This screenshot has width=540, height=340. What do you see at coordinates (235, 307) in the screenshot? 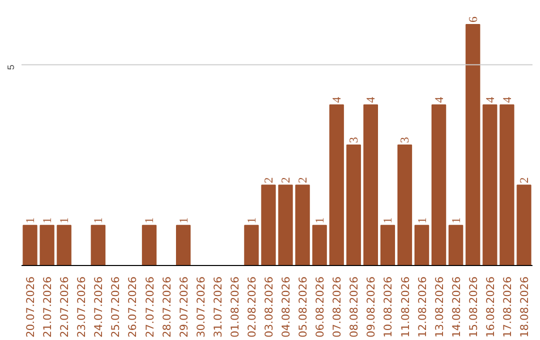
I see `x-tick-label: 01.08.2026` at bounding box center [235, 307].